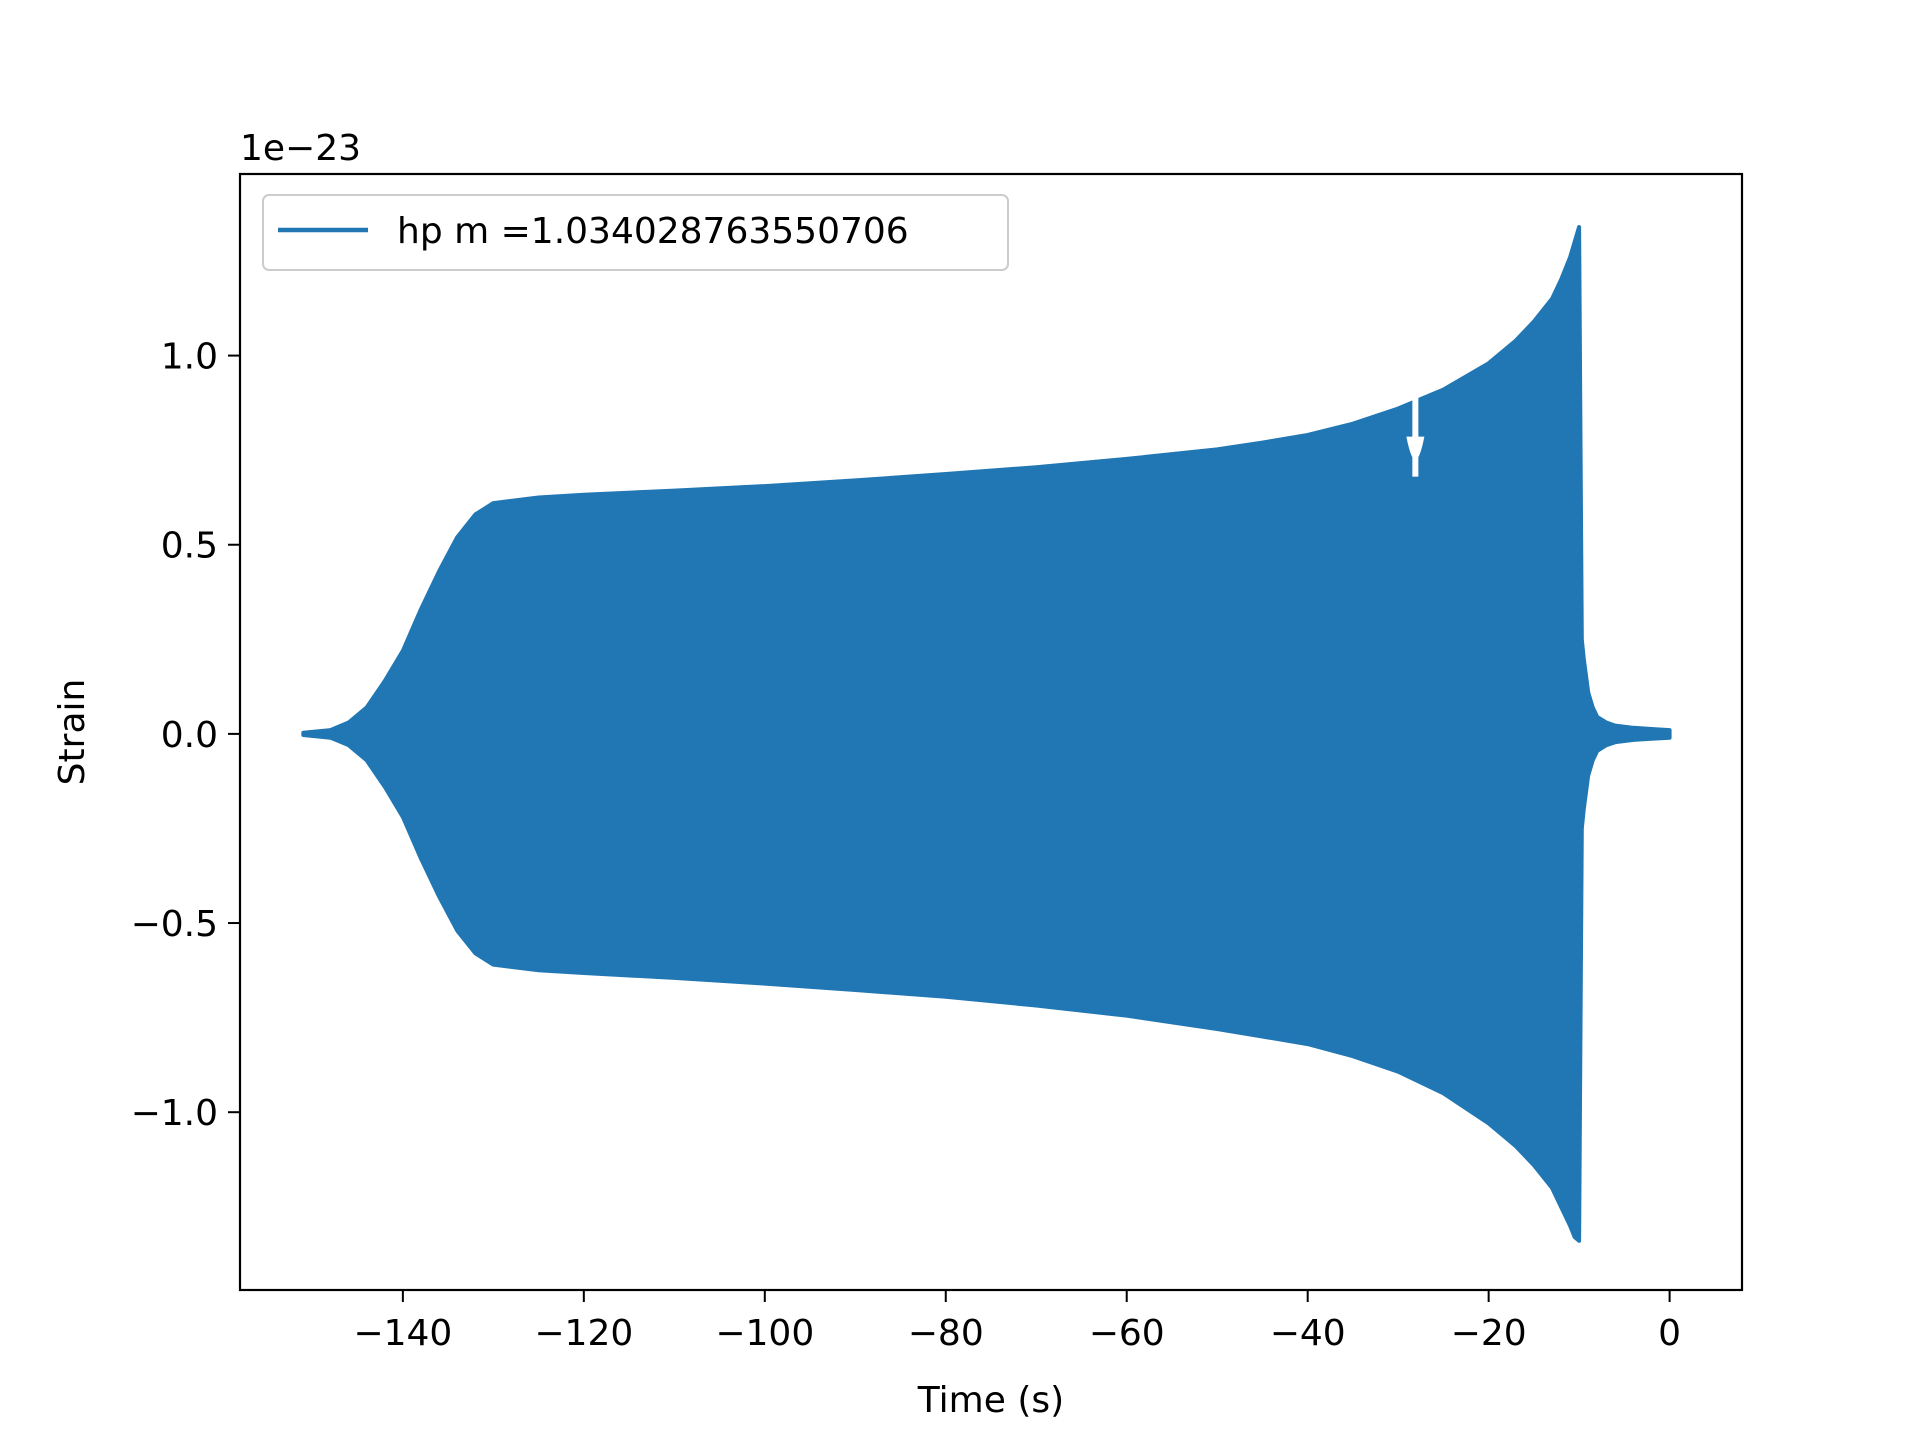  Describe the element at coordinates (1669, 1333) in the screenshot. I see `x-tick-label: 0` at that location.